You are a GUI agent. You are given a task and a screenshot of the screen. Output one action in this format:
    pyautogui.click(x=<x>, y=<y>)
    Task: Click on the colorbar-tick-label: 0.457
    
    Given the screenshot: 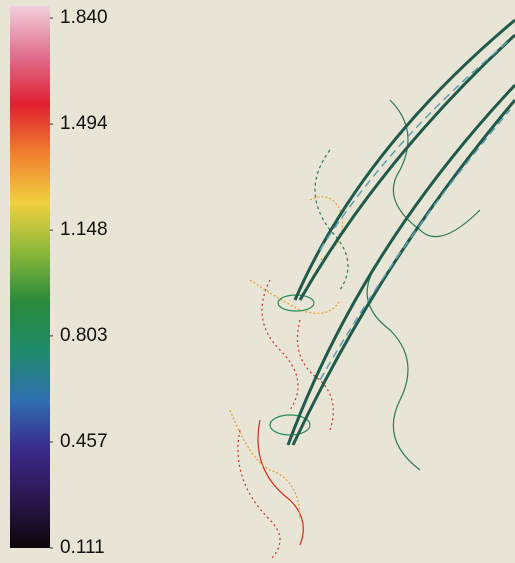 What is the action you would take?
    pyautogui.click(x=84, y=441)
    